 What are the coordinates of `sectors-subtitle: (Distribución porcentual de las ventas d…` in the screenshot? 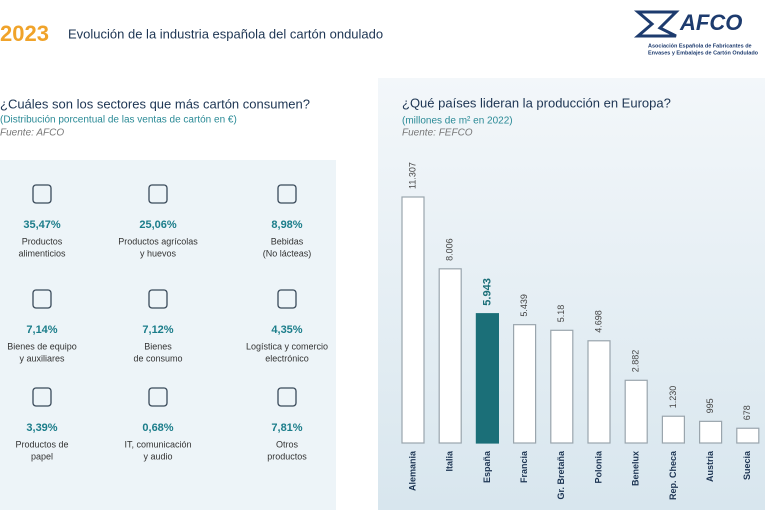 It's located at (118, 120).